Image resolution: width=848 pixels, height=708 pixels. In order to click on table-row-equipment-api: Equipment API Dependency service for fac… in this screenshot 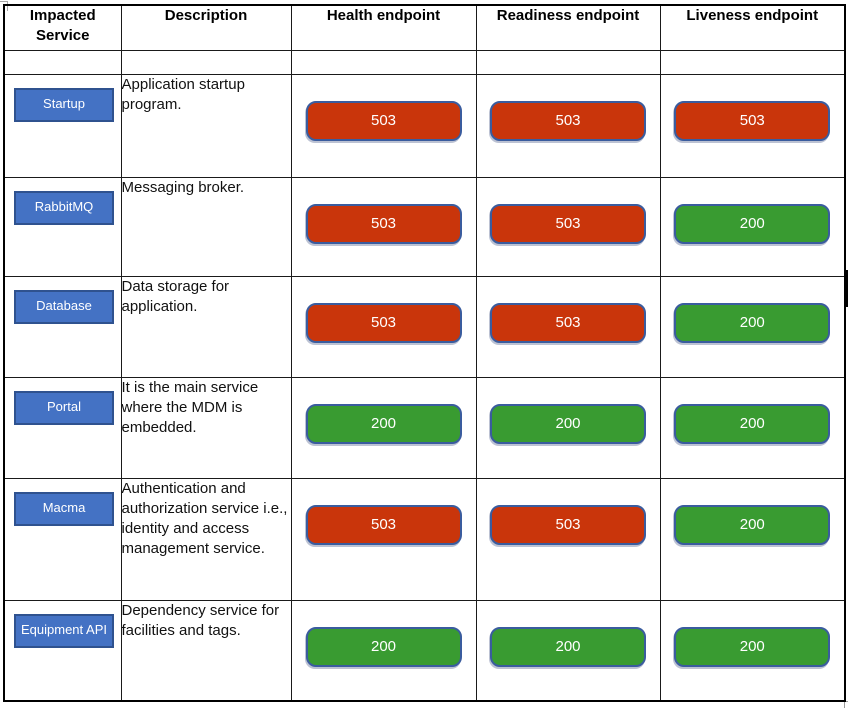, I will do `click(424, 650)`.